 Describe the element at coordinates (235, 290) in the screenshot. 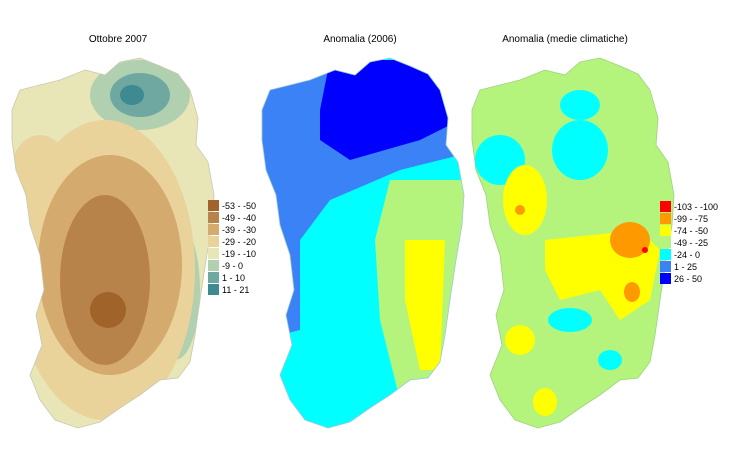

I see `legend-label: 11 - 21` at that location.